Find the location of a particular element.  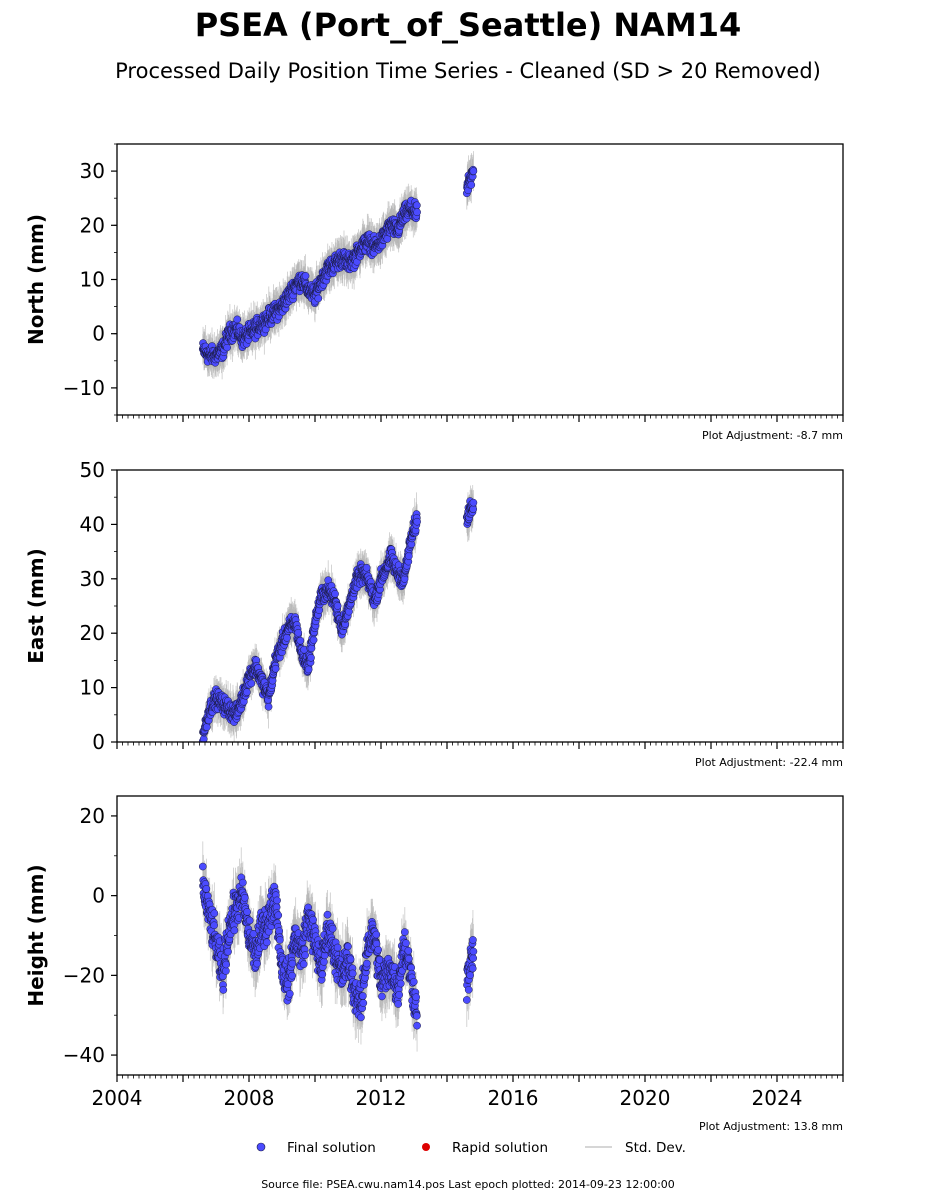

figure-title: PSEA (Port_of_Seattle) NAM14 is located at coordinates (468, 25).